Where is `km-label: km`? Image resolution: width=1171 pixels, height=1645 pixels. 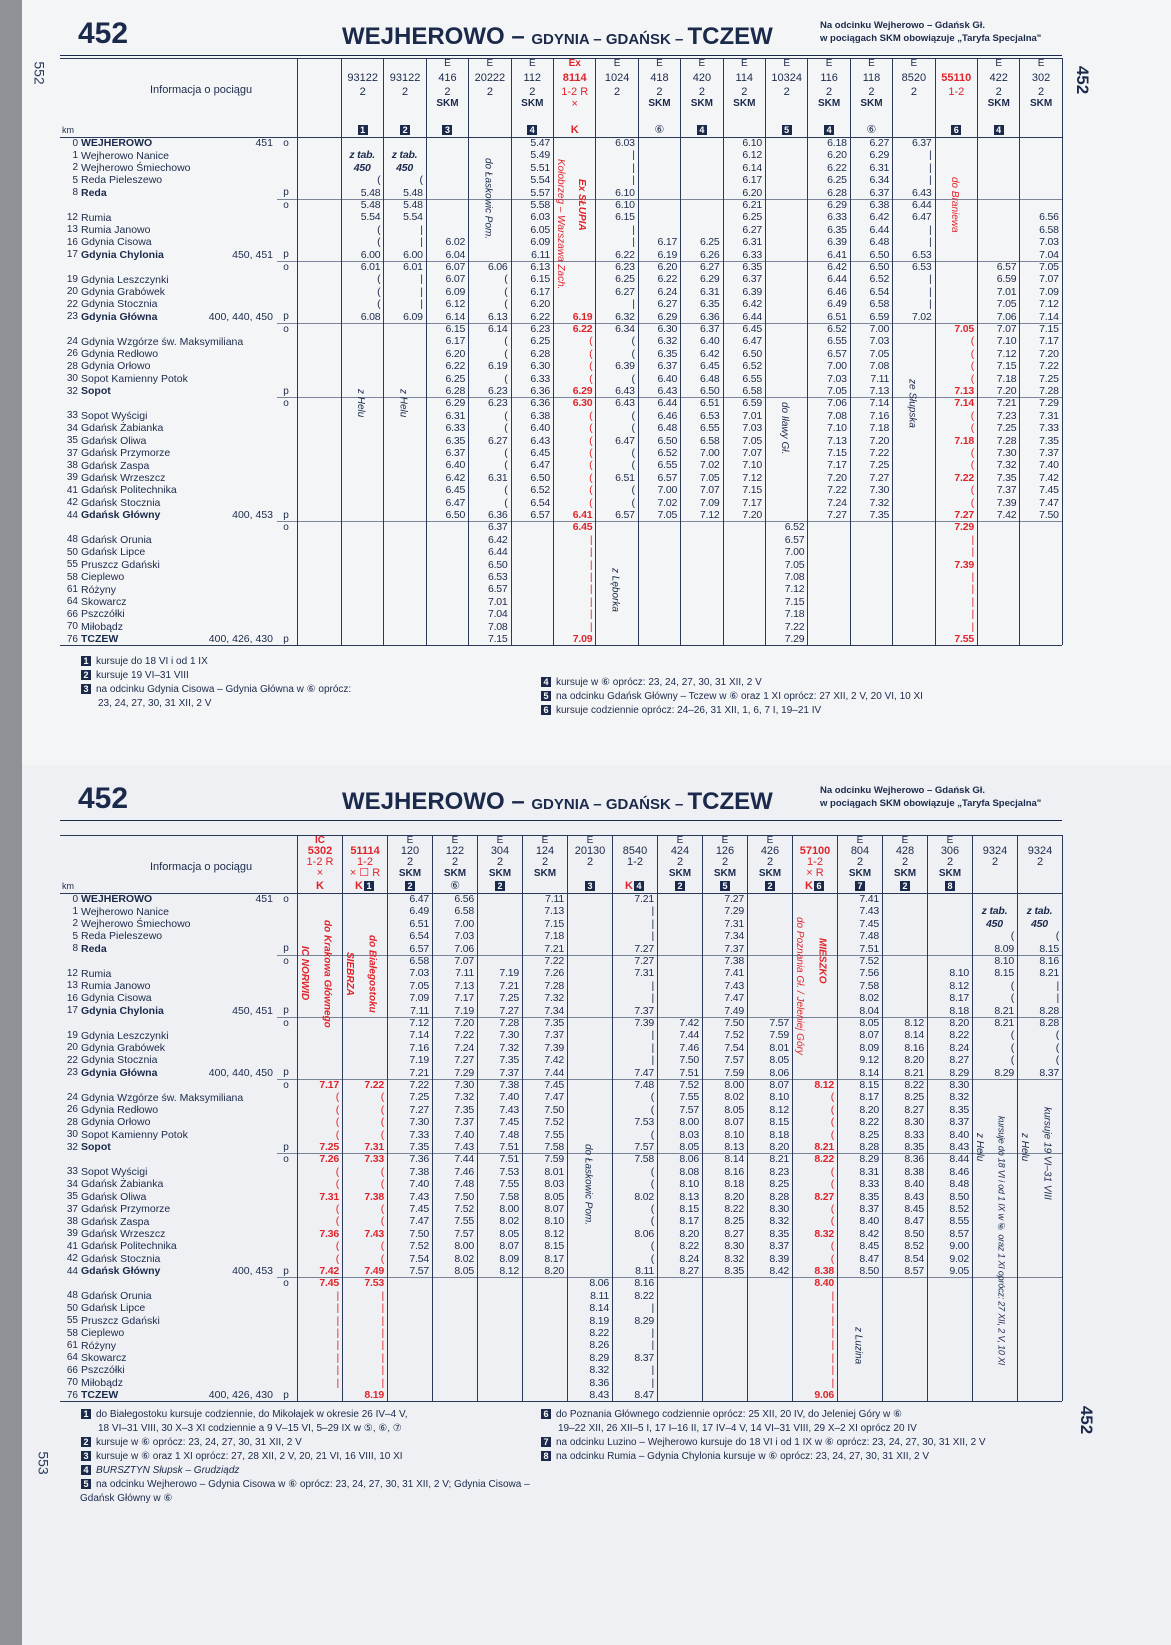
km-label: km is located at coordinates (68, 886).